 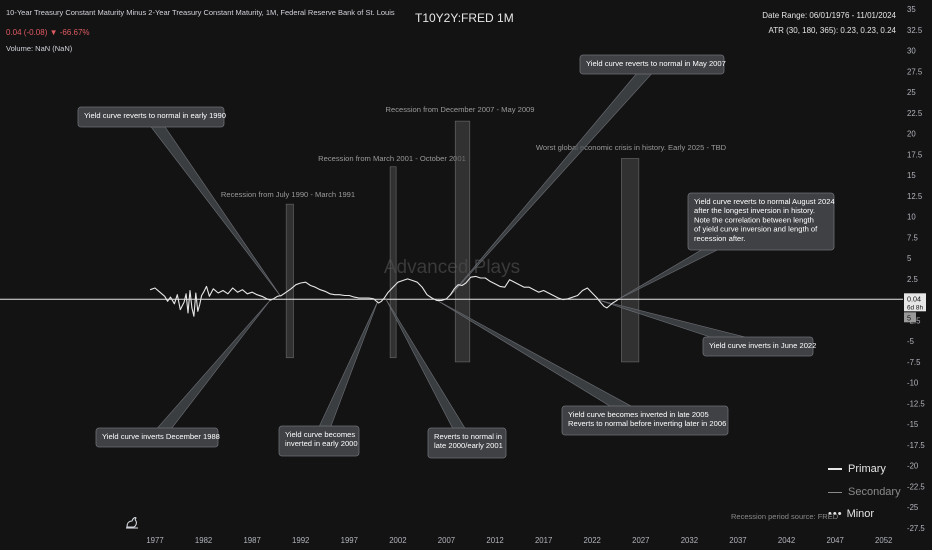 What do you see at coordinates (915, 30) in the screenshot?
I see `y-tick-label: 32.5` at bounding box center [915, 30].